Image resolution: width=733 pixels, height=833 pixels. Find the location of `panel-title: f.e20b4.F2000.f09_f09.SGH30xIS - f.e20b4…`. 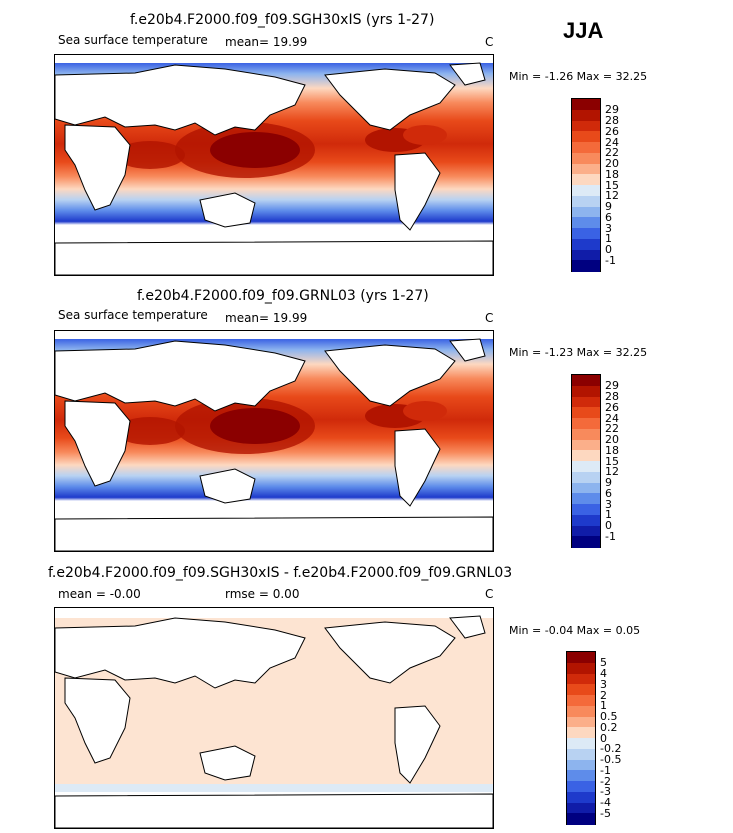

panel-title: f.e20b4.F2000.f09_f09.SGH30xIS - f.e20b4… is located at coordinates (280, 573).